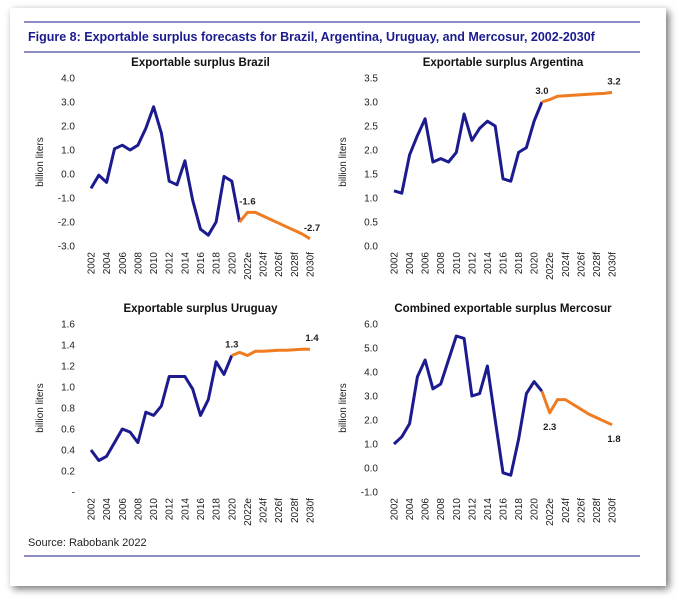 Image resolution: width=686 pixels, height=600 pixels. What do you see at coordinates (613, 81) in the screenshot?
I see `data-label: 3.2` at bounding box center [613, 81].